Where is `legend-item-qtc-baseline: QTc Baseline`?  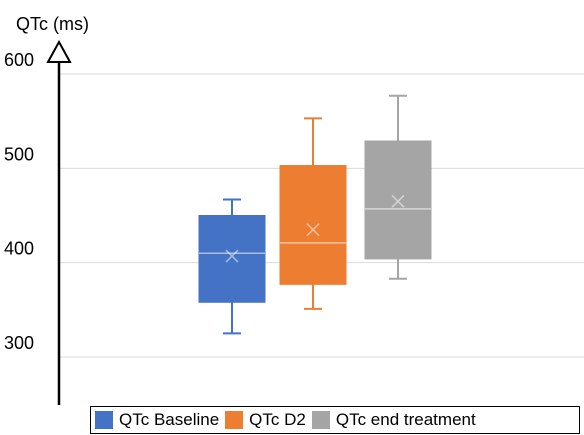 legend-item-qtc-baseline: QTc Baseline is located at coordinates (157, 420).